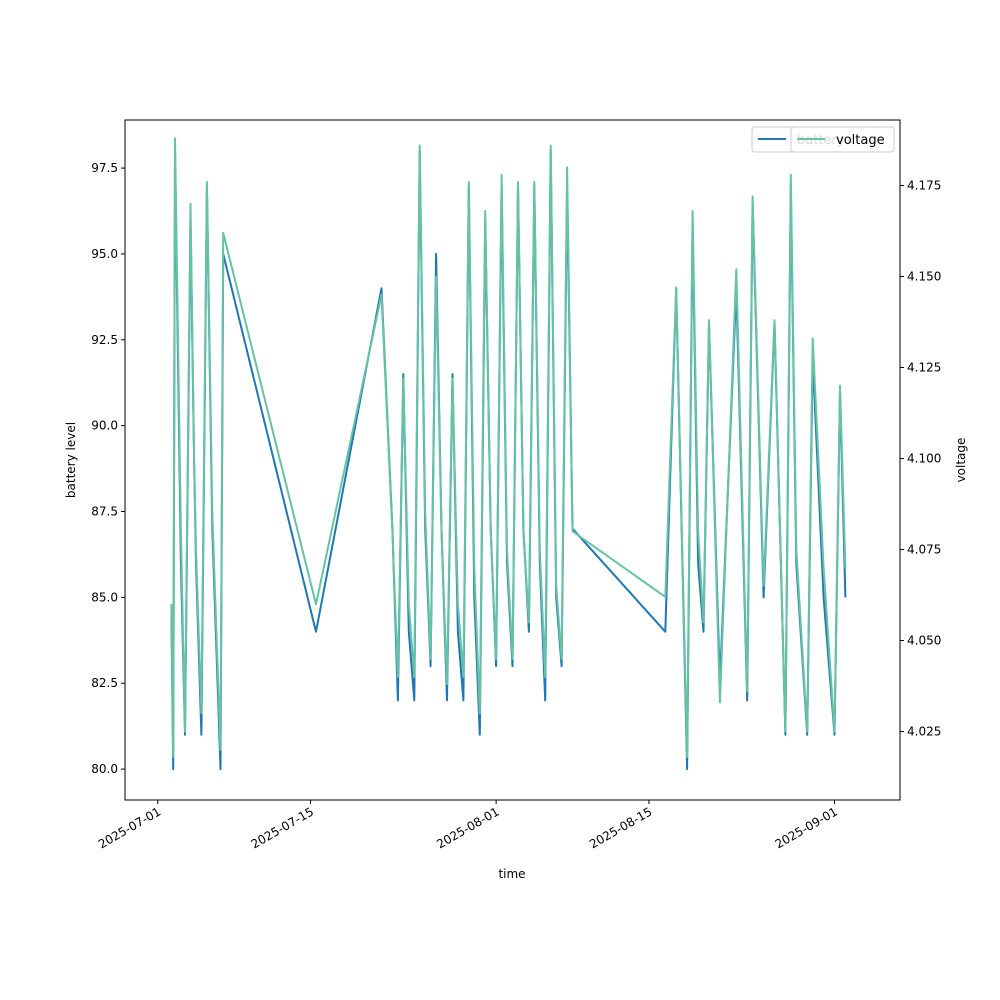  I want to click on legend-voltage-box, so click(842, 139).